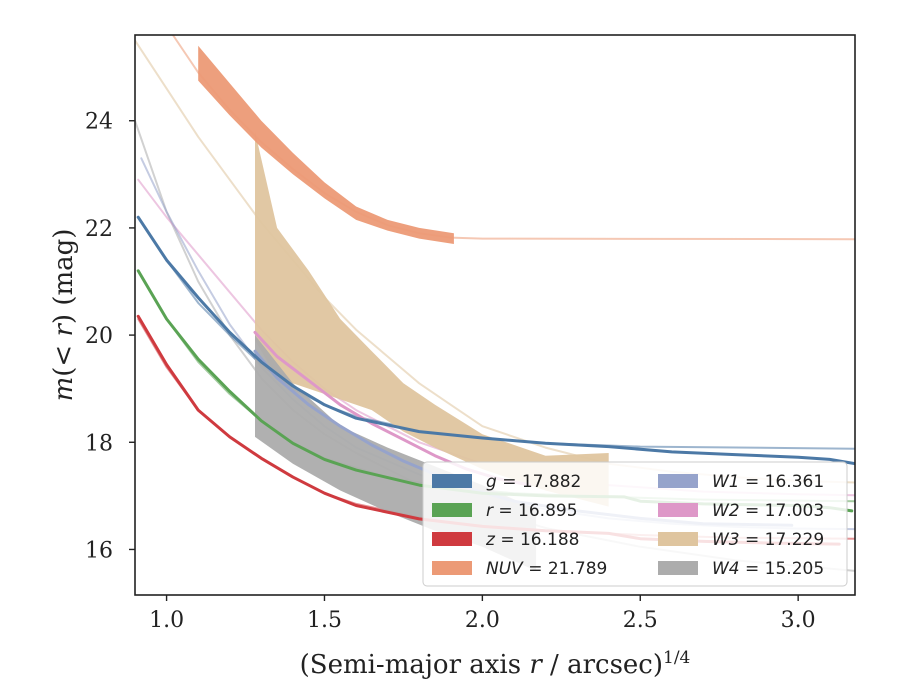 The width and height of the screenshot is (900, 700). I want to click on y-tick-label: 18, so click(99, 443).